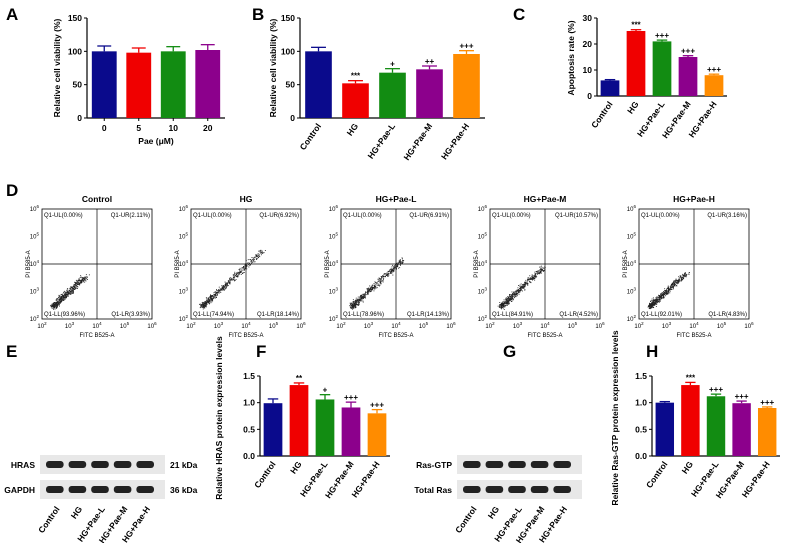  What do you see at coordinates (325, 390) in the screenshot?
I see `significance-label: +` at bounding box center [325, 390].